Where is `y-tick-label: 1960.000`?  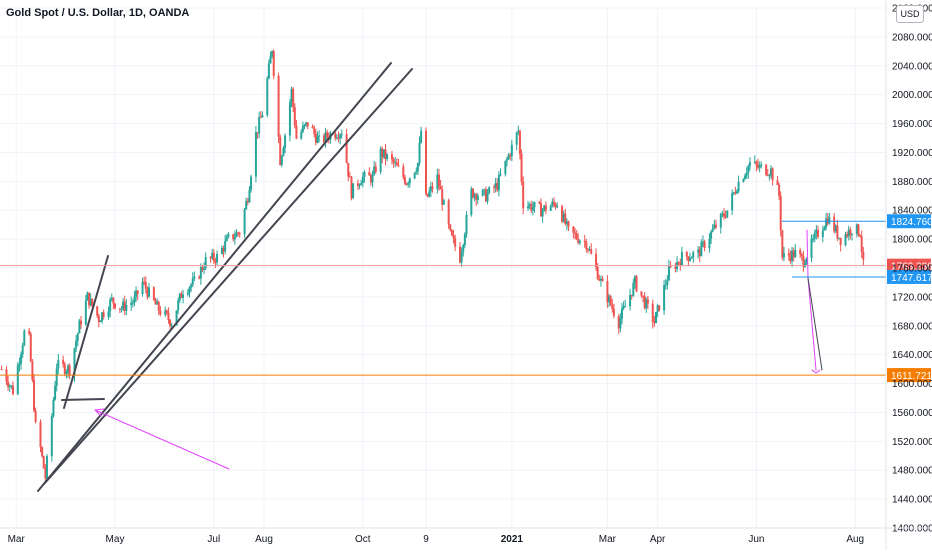
y-tick-label: 1960.000 is located at coordinates (912, 124).